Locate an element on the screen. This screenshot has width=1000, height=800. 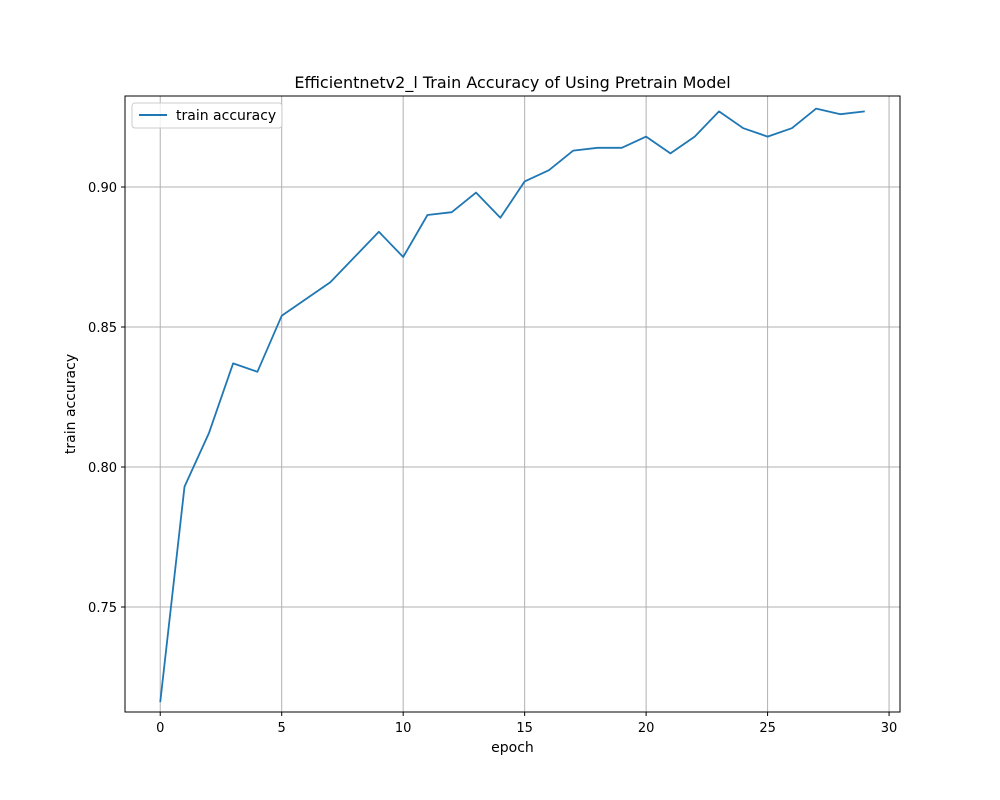
legend-box is located at coordinates (207, 115).